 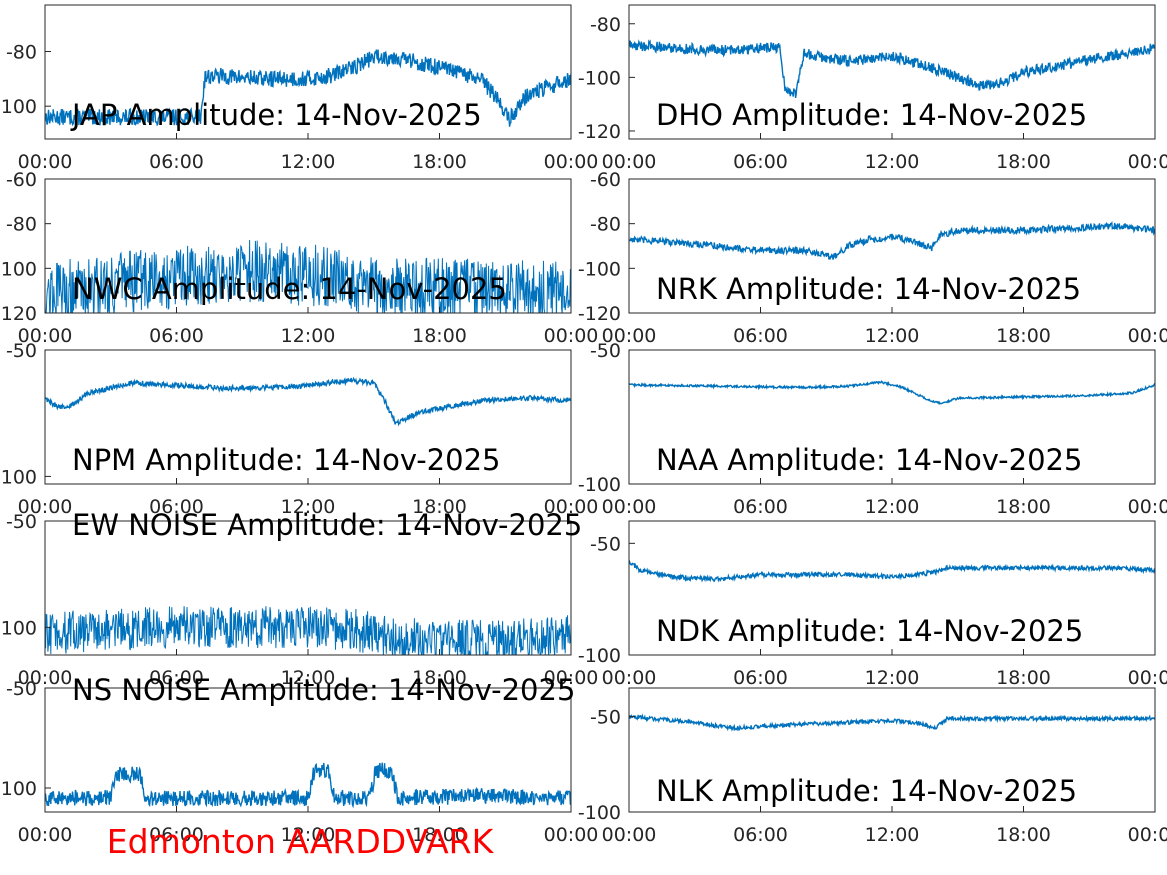 What do you see at coordinates (871, 115) in the screenshot?
I see `panel-title: DHO Amplitude: 14-Nov-2025` at bounding box center [871, 115].